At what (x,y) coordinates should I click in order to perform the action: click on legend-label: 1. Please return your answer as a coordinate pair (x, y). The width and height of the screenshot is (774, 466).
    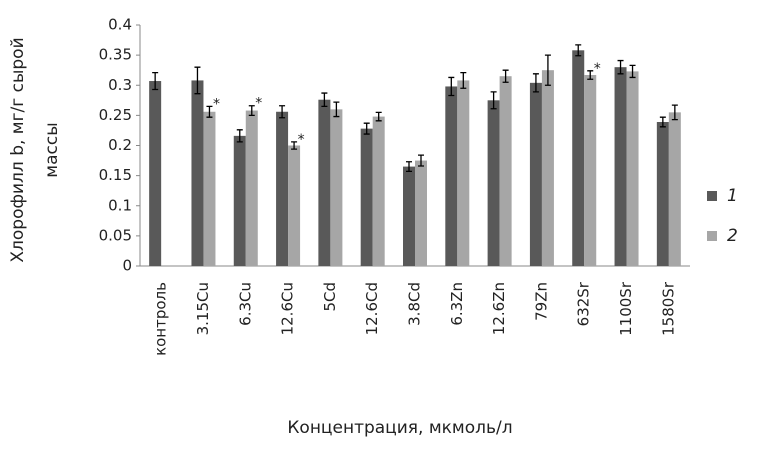
    Looking at the image, I should click on (732, 196).